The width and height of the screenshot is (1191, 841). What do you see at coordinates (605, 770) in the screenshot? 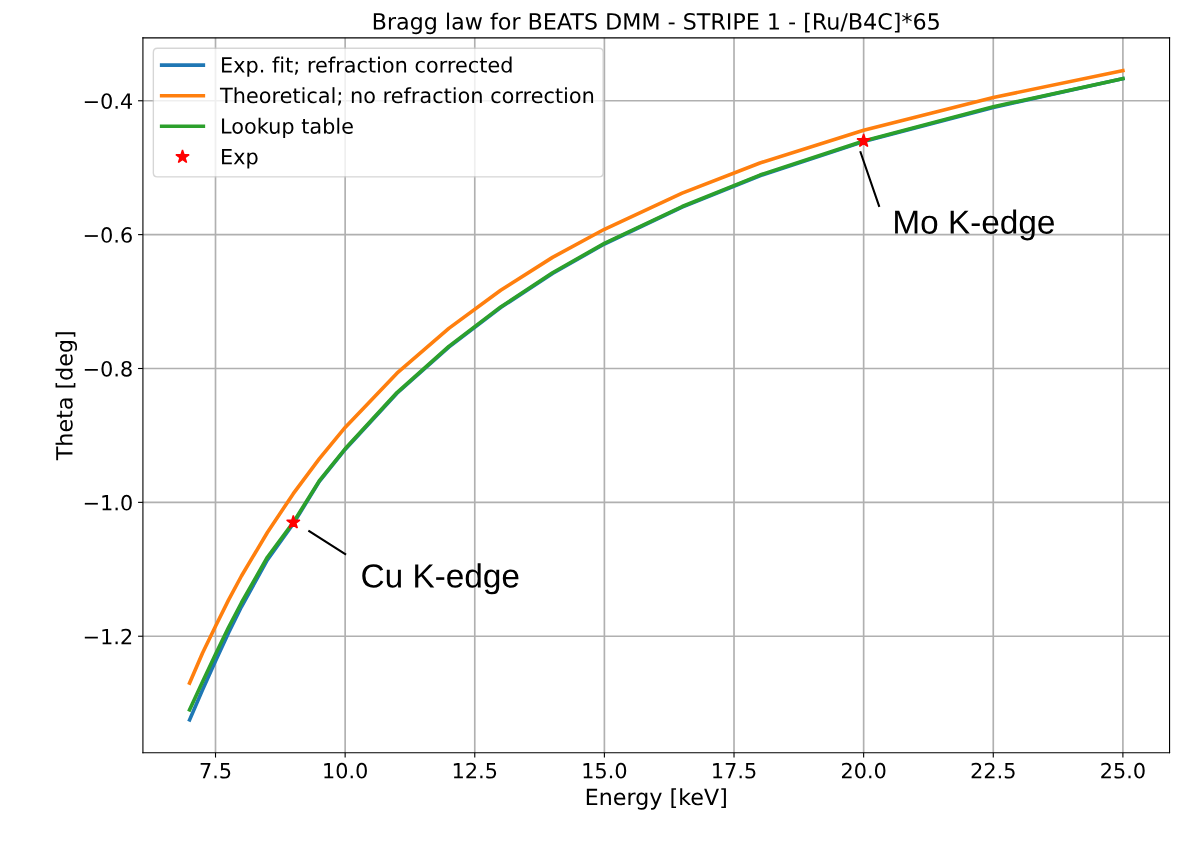
I see `x-tick-label: 15.0` at bounding box center [605, 770].